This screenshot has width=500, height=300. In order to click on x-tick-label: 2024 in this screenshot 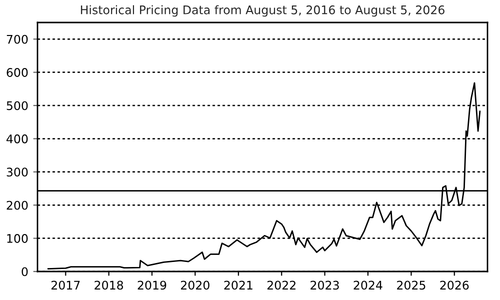, I will do `click(368, 285)`.